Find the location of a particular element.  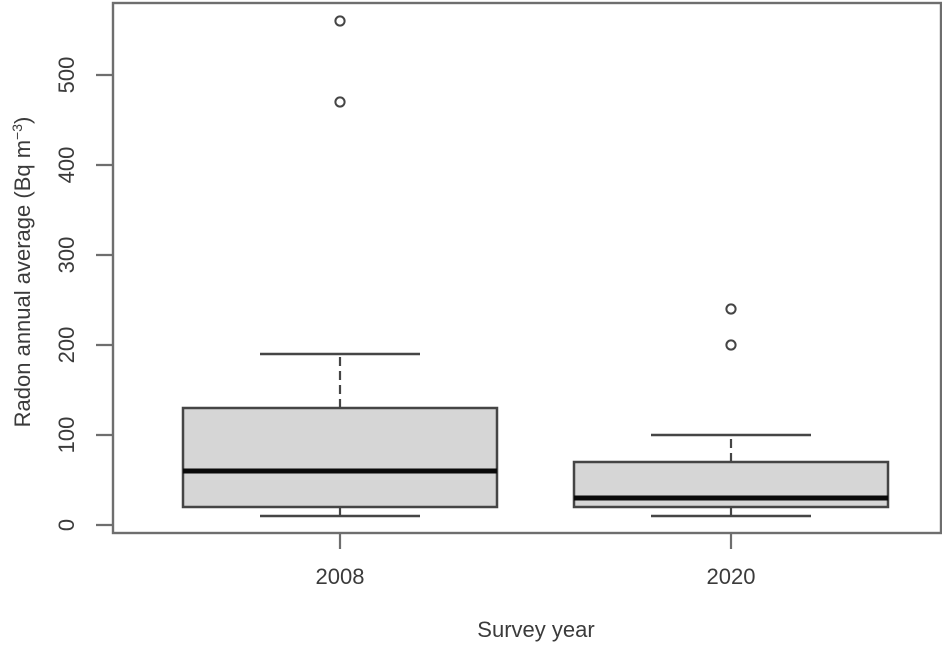

x-tick-label: 2020 is located at coordinates (731, 576).